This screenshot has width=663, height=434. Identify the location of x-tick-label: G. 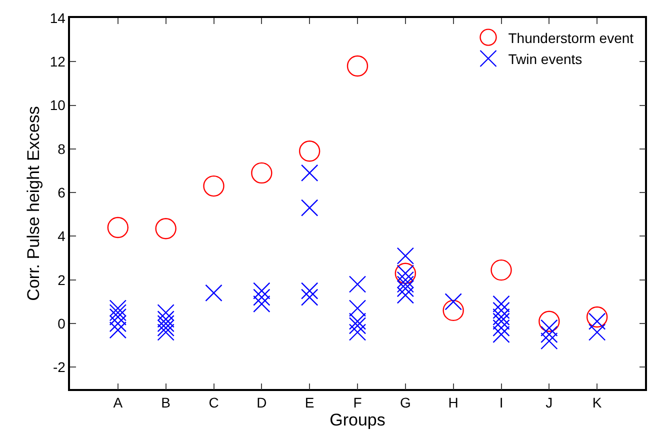
(405, 402).